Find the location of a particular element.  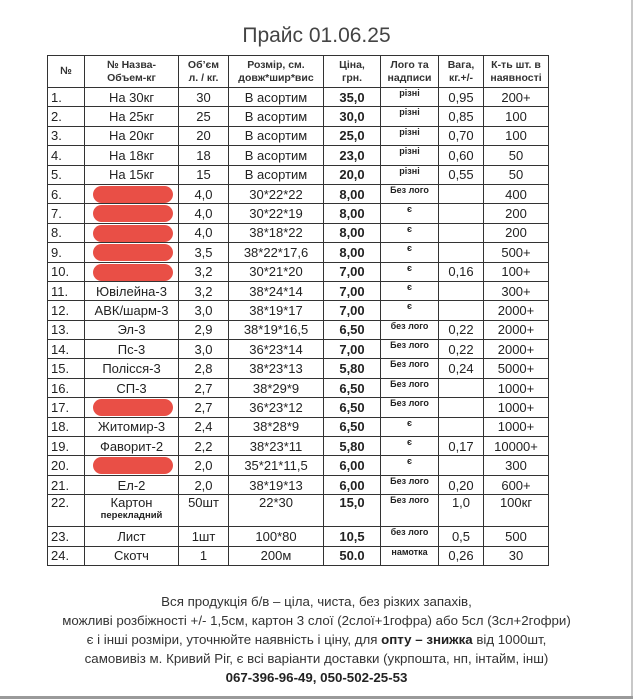

row-number-cell: 18. is located at coordinates (66, 427).